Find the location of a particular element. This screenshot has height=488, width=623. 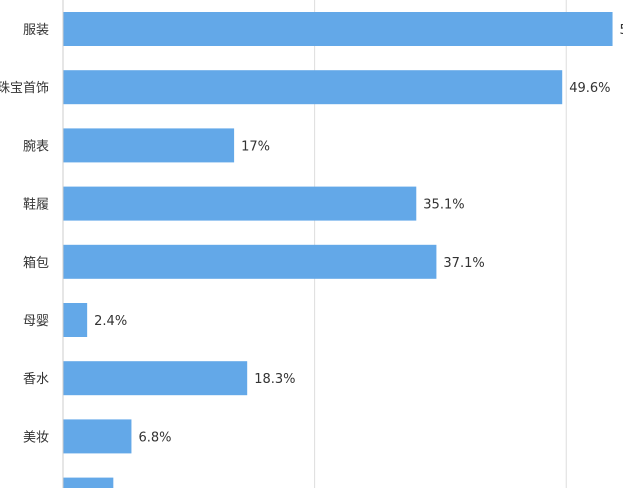

category-label-7: 美妆 is located at coordinates (36, 437).